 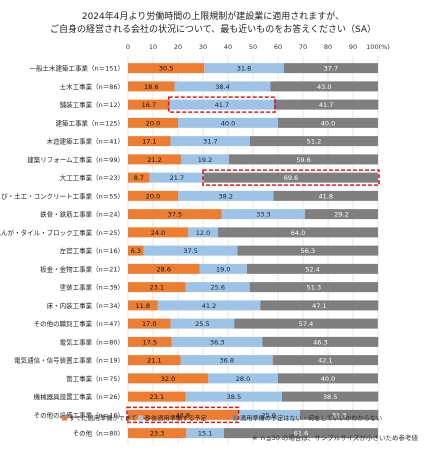 I want to click on data-label: 64.0, so click(x=298, y=233).